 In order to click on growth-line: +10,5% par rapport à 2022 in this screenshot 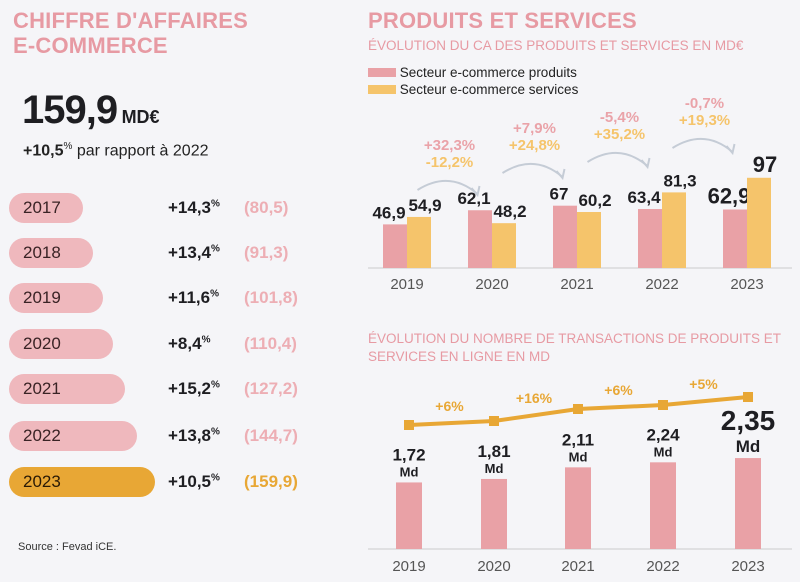, I will do `click(116, 150)`.